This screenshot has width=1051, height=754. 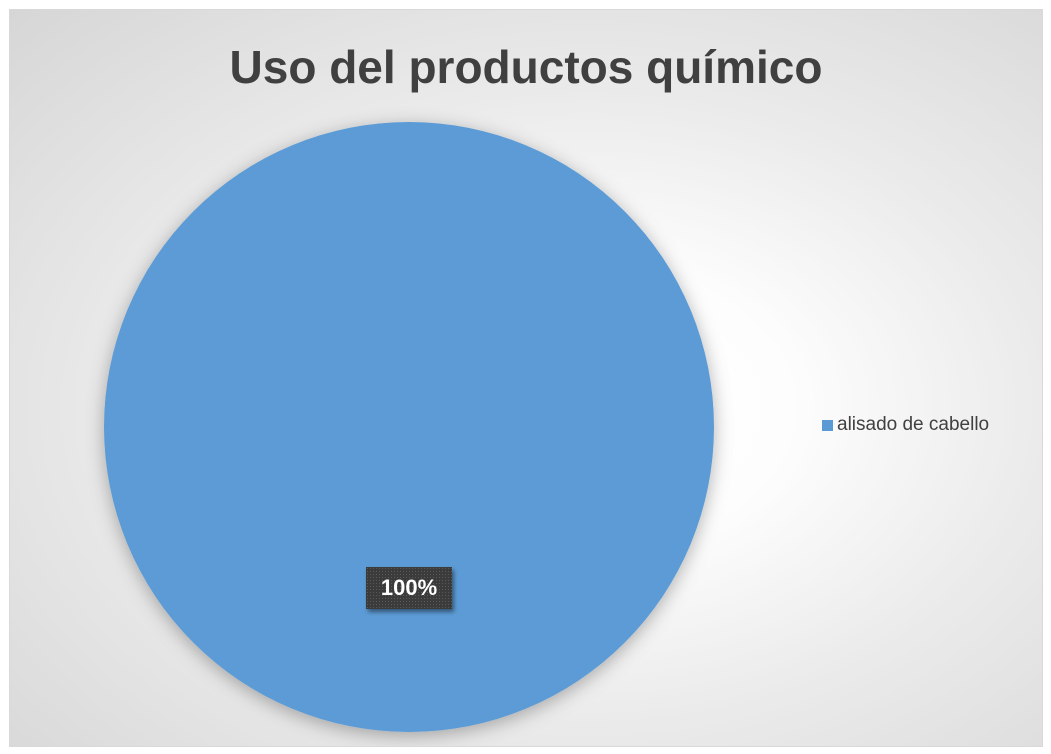 I want to click on data-label: 100%, so click(x=409, y=588).